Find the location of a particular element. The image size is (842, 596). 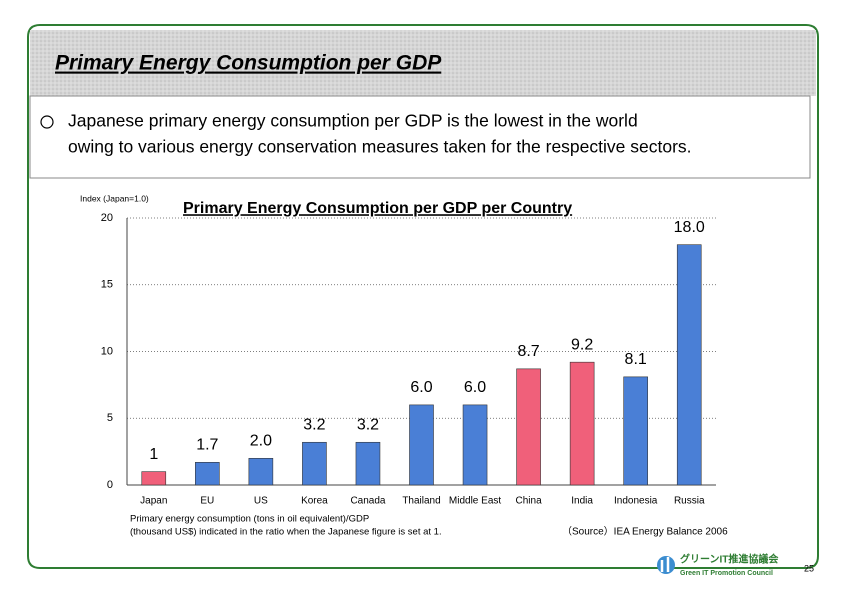

x-tick-label: Korea is located at coordinates (314, 501).